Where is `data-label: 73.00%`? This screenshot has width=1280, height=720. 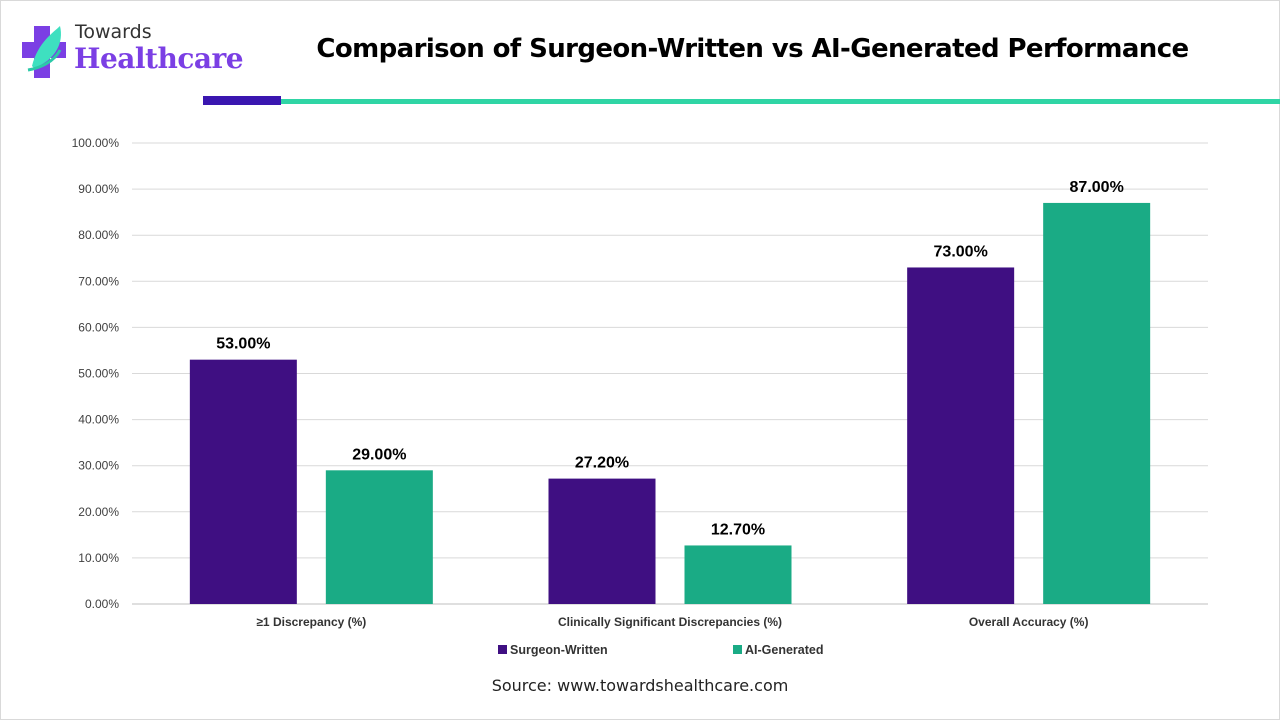
data-label: 73.00% is located at coordinates (961, 251).